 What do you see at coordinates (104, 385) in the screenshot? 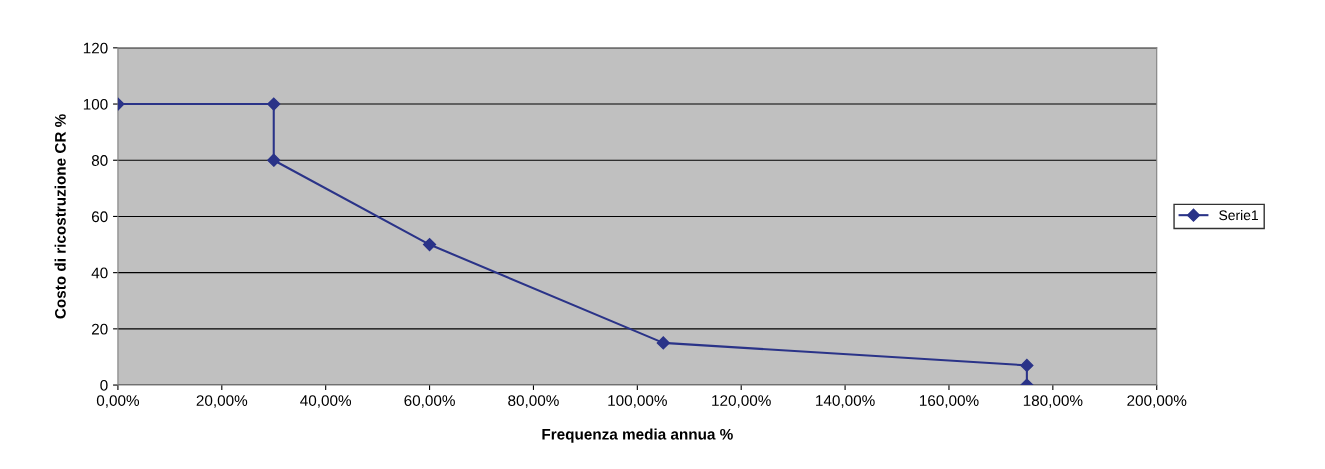
I see `y-tick-label: 0` at bounding box center [104, 385].